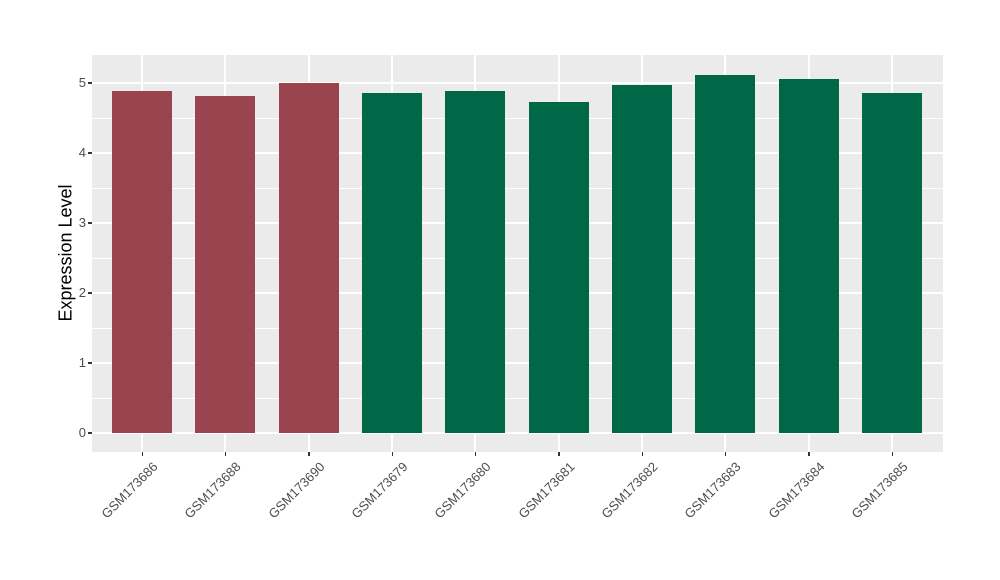  Describe the element at coordinates (892, 263) in the screenshot. I see `bar-GSM173685` at that location.